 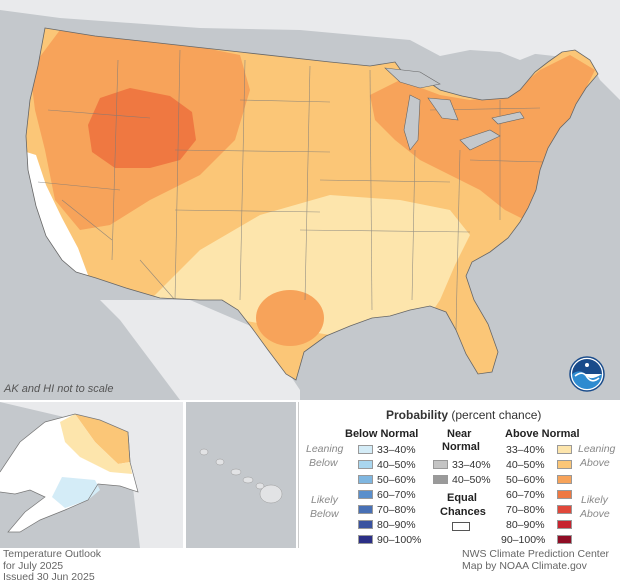 I want to click on likely-below-label-2: Below, so click(x=324, y=514).